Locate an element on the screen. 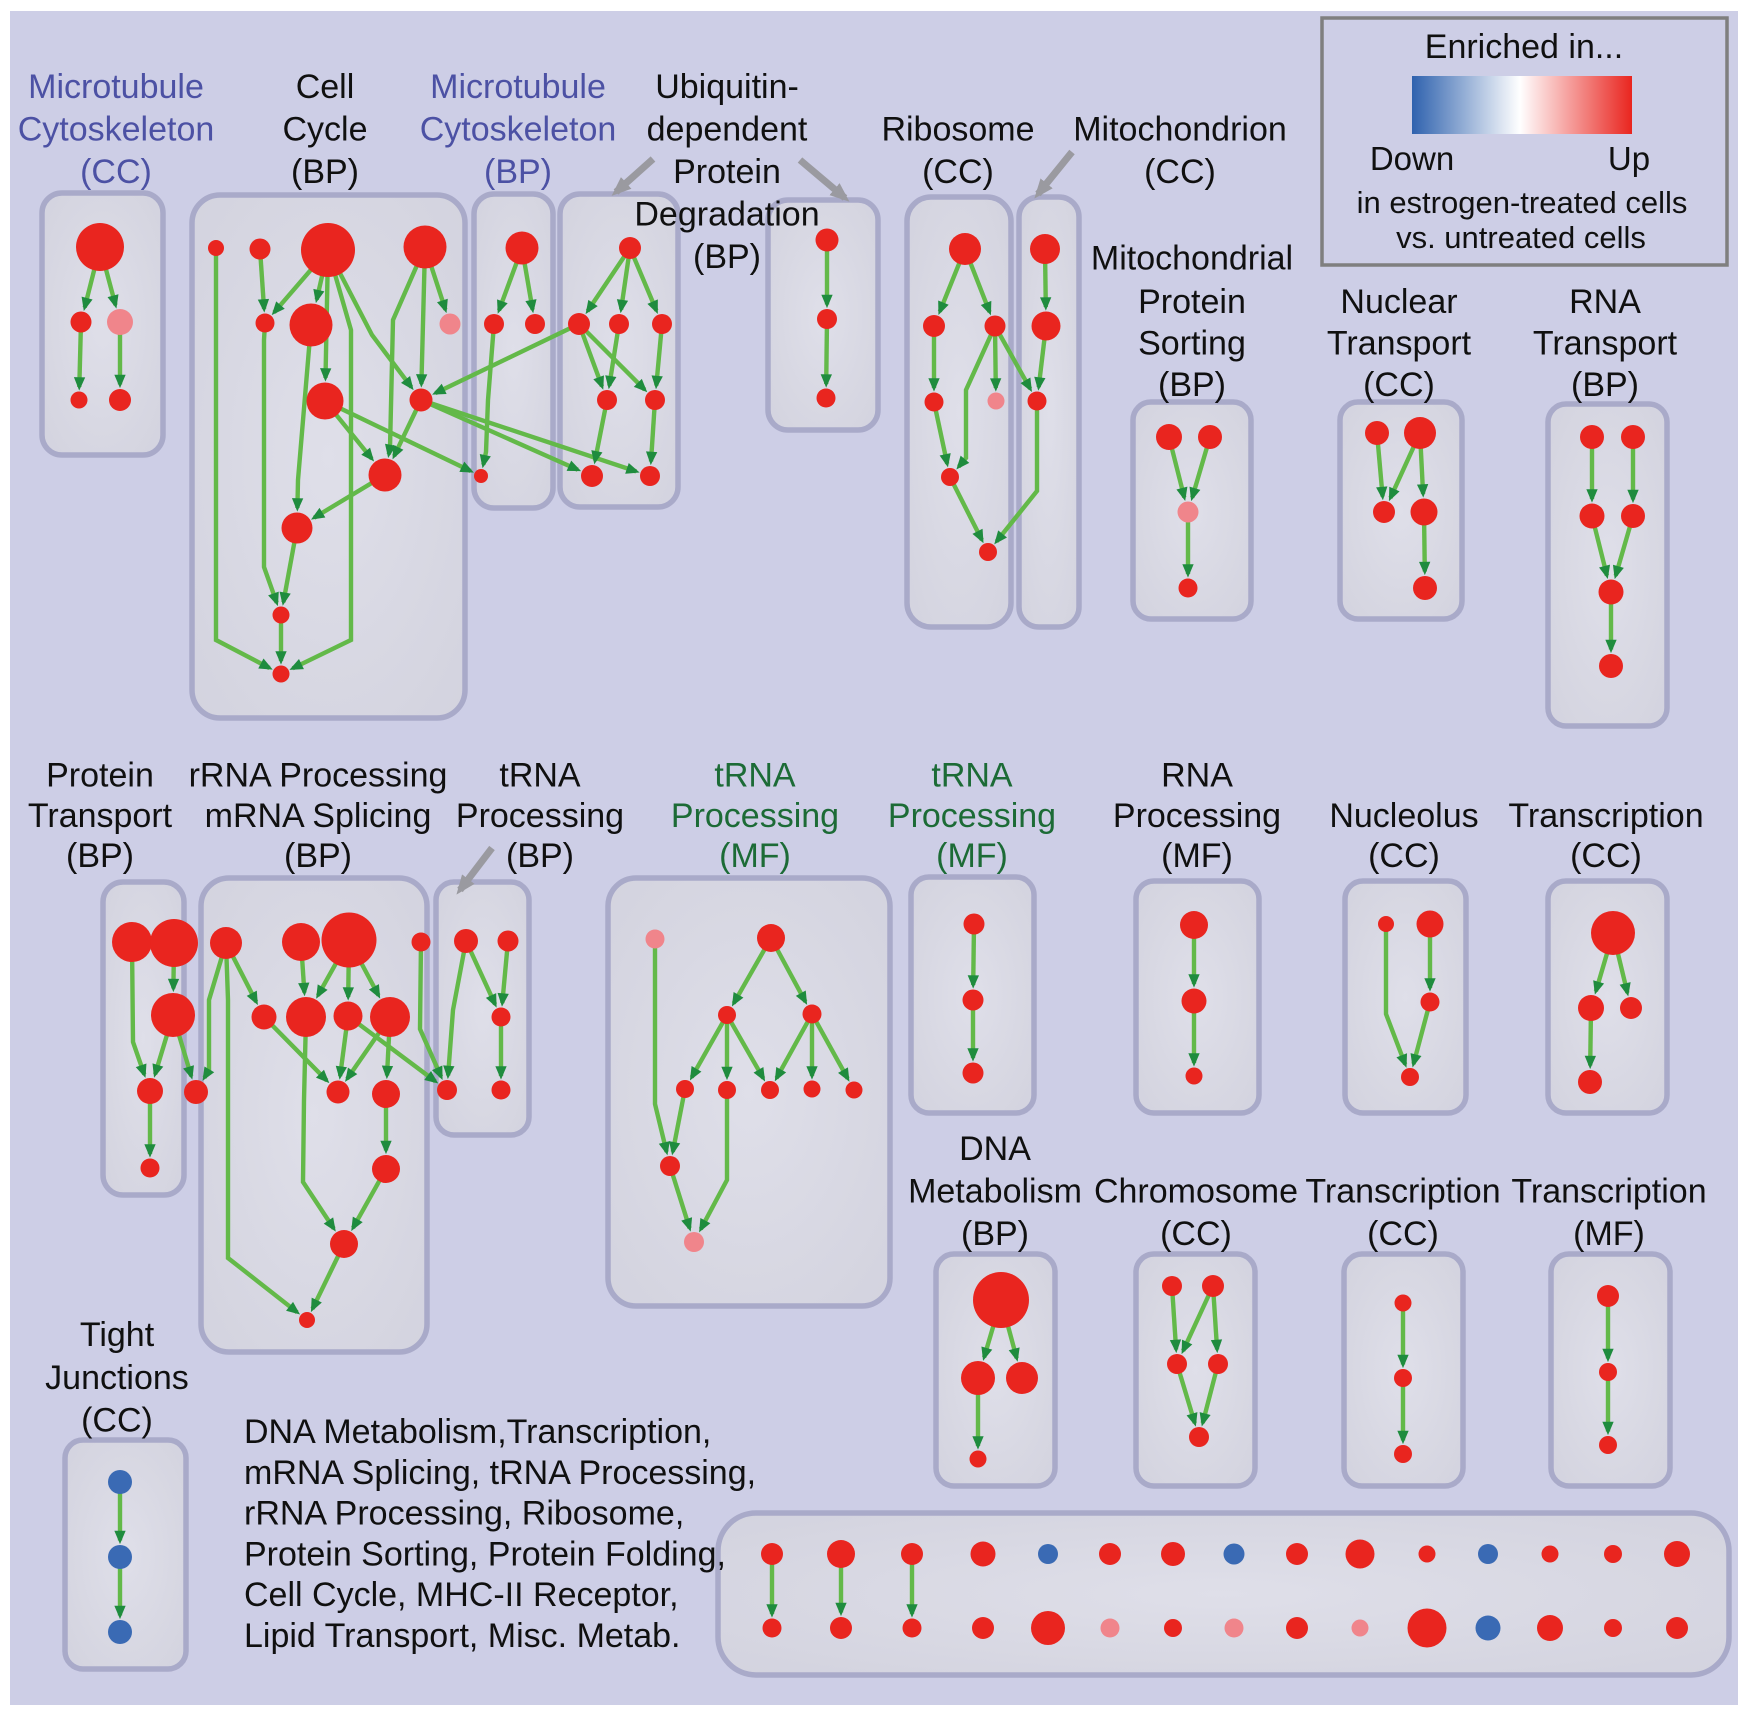  svg-text: DNA Metabolism,Transcription, is located at coordinates (477, 1432).